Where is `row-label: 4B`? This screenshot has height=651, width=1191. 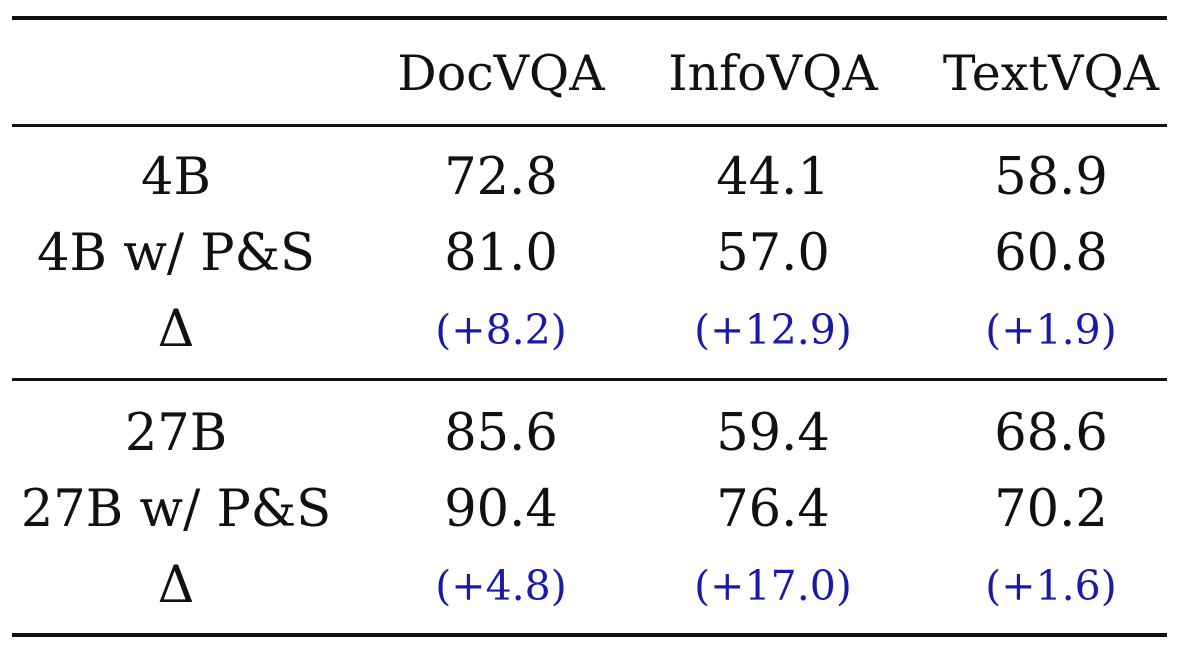 row-label: 4B is located at coordinates (176, 177).